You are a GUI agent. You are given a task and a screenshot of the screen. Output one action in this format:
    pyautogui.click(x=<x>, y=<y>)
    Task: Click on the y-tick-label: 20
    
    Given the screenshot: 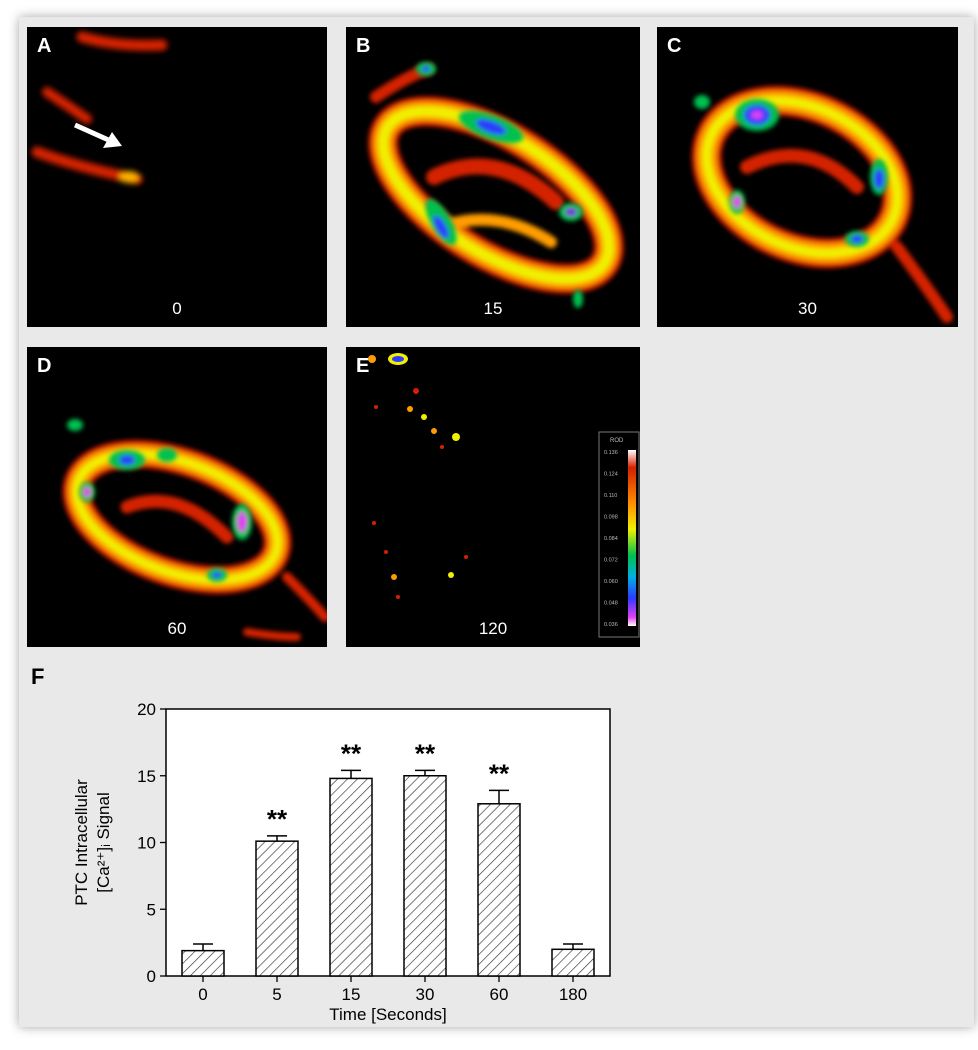 What is the action you would take?
    pyautogui.click(x=146, y=709)
    